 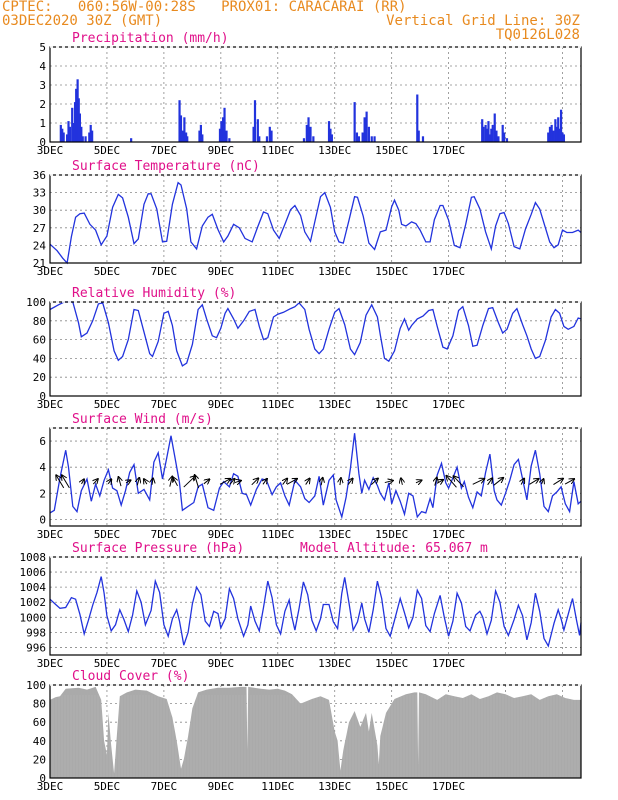 I want to click on wind-title: Surface Wind (m/s), so click(x=142, y=419).